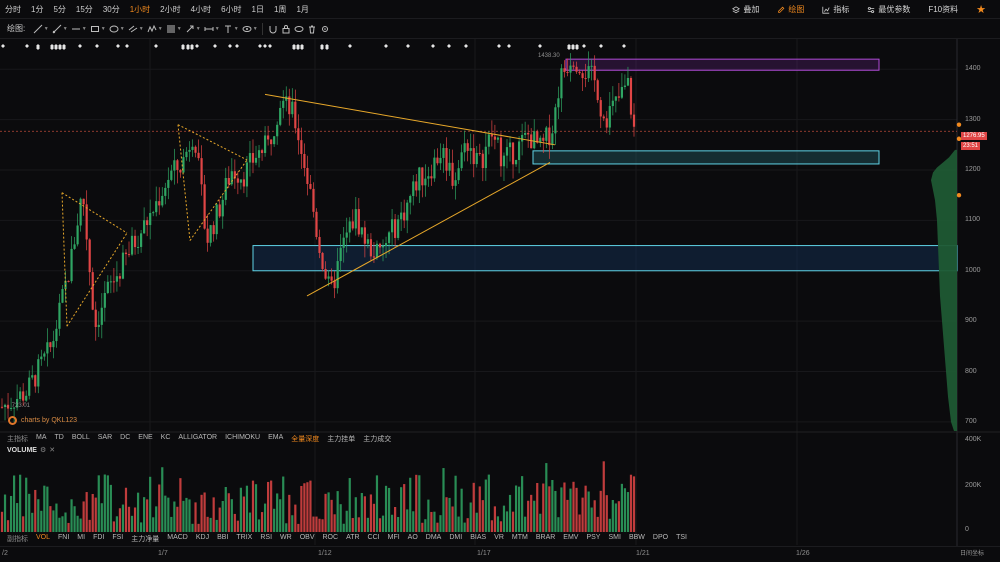 The width and height of the screenshot is (1000, 562). Describe the element at coordinates (249, 29) in the screenshot. I see `eye-tool-icon: ▼` at that location.